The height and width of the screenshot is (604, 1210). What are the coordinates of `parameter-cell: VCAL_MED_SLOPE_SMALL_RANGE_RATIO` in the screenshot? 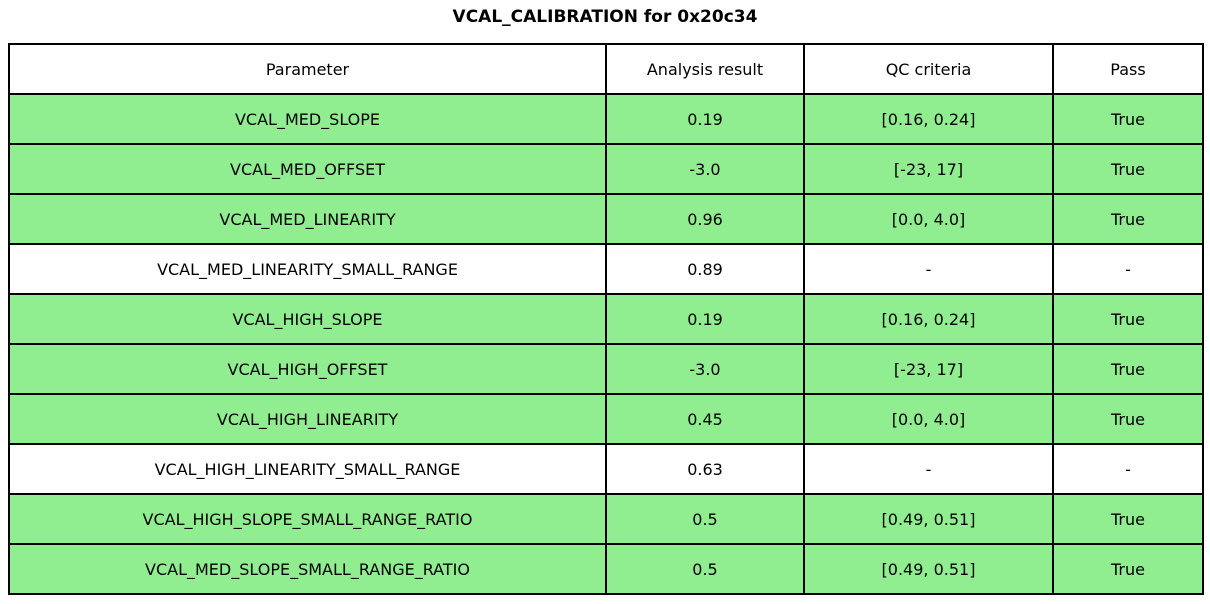 It's located at (307, 569).